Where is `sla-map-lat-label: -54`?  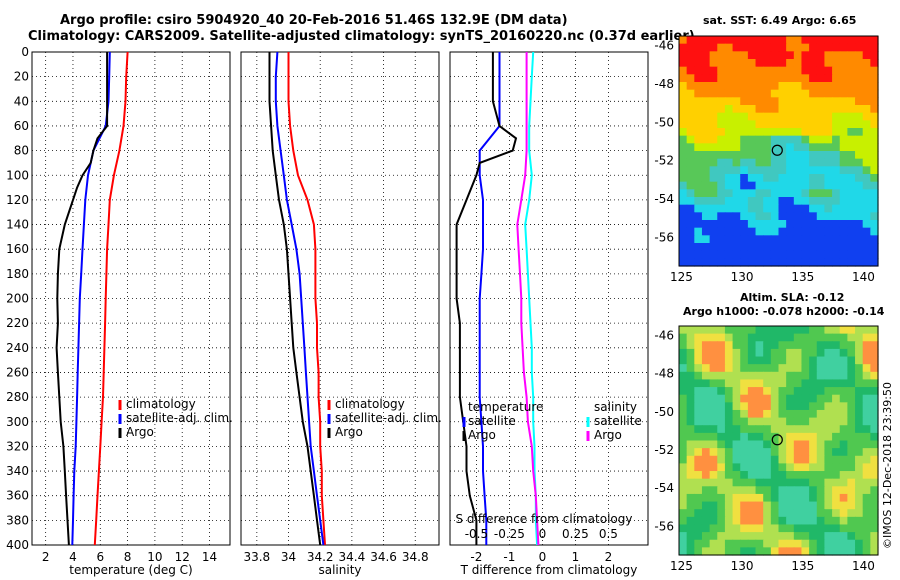
sla-map-lat-label: -54 is located at coordinates (664, 488).